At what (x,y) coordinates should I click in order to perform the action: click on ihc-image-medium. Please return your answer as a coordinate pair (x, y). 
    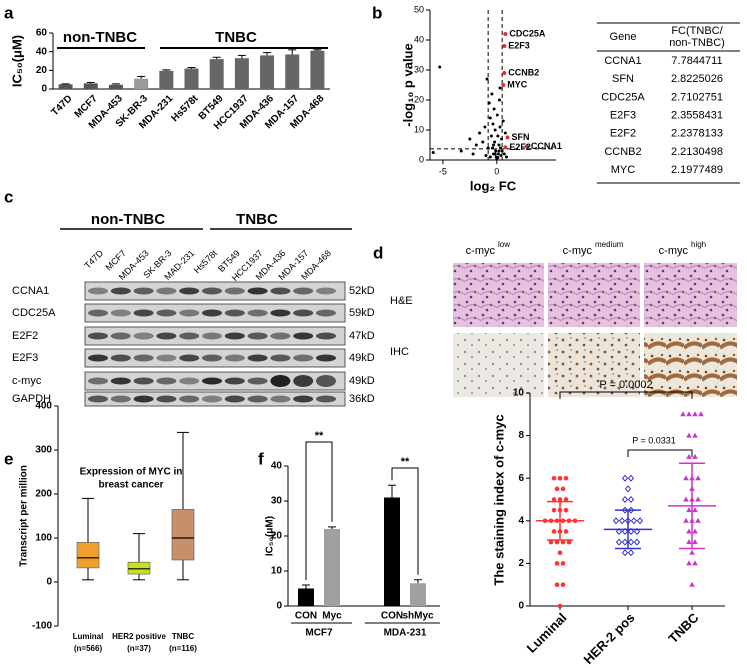
    Looking at the image, I should click on (594, 365).